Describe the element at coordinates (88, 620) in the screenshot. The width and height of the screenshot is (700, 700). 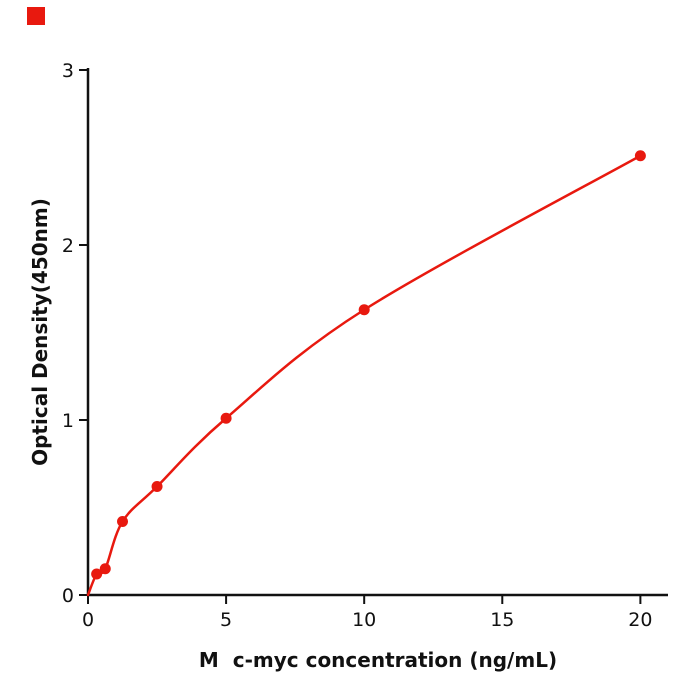
I see `x-tick-label: 0` at that location.